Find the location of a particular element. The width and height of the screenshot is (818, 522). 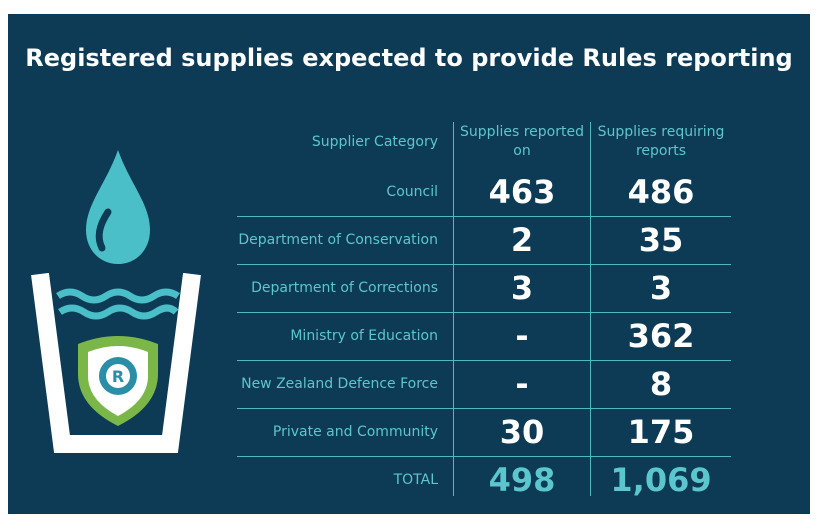

label-cell: Ministry of Education is located at coordinates (364, 336).